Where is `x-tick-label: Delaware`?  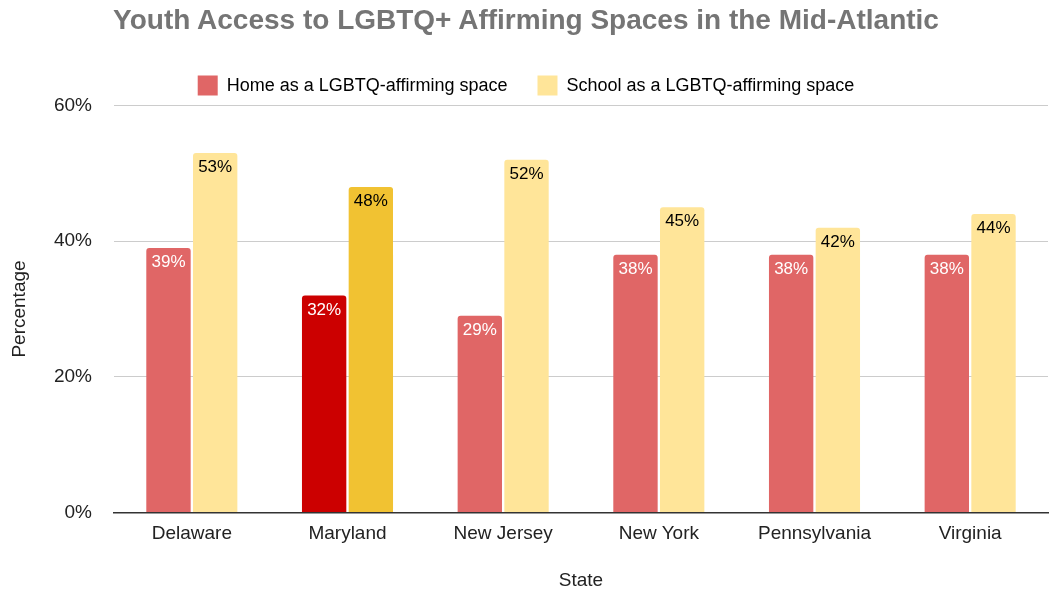 x-tick-label: Delaware is located at coordinates (191, 533).